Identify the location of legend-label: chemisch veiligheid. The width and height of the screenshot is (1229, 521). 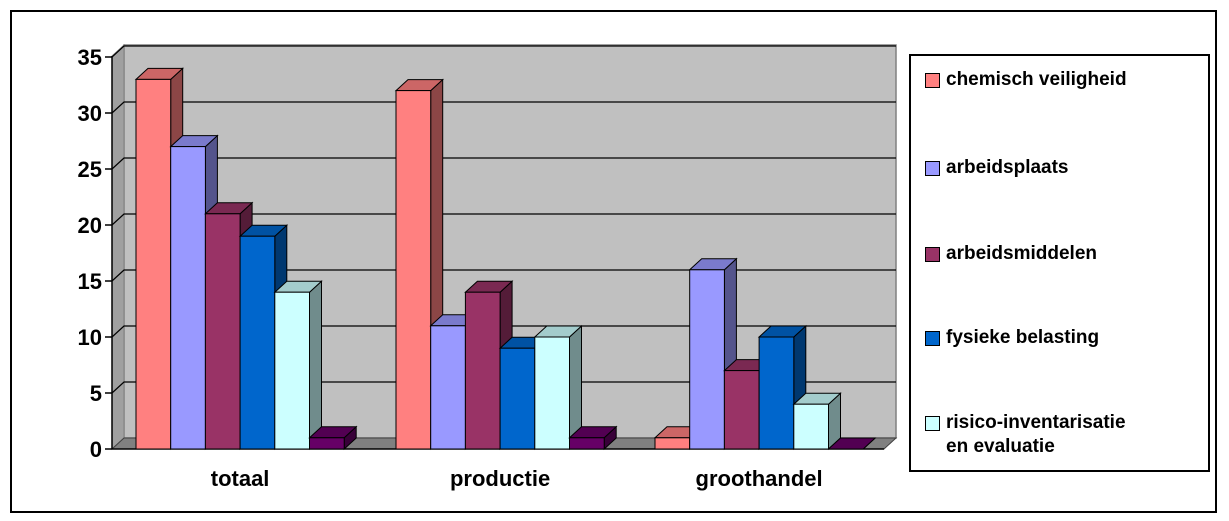
(1036, 79).